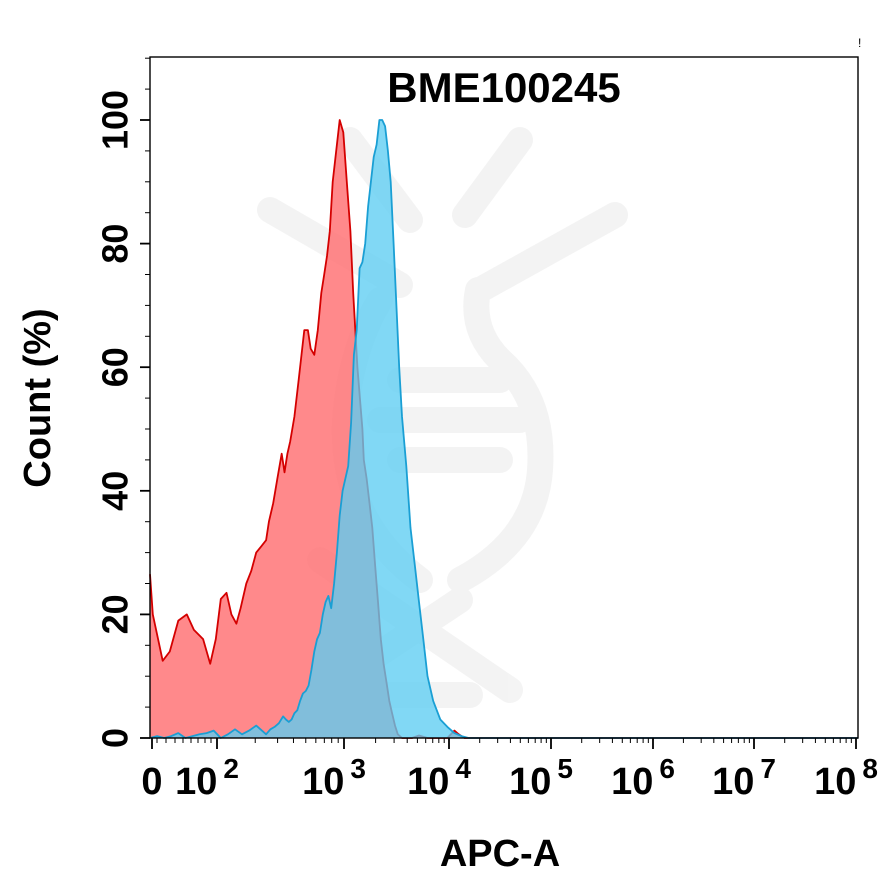 The image size is (881, 886). Describe the element at coordinates (122, 402) in the screenshot. I see `y-axis: 0 20 40 60 80 100` at that location.